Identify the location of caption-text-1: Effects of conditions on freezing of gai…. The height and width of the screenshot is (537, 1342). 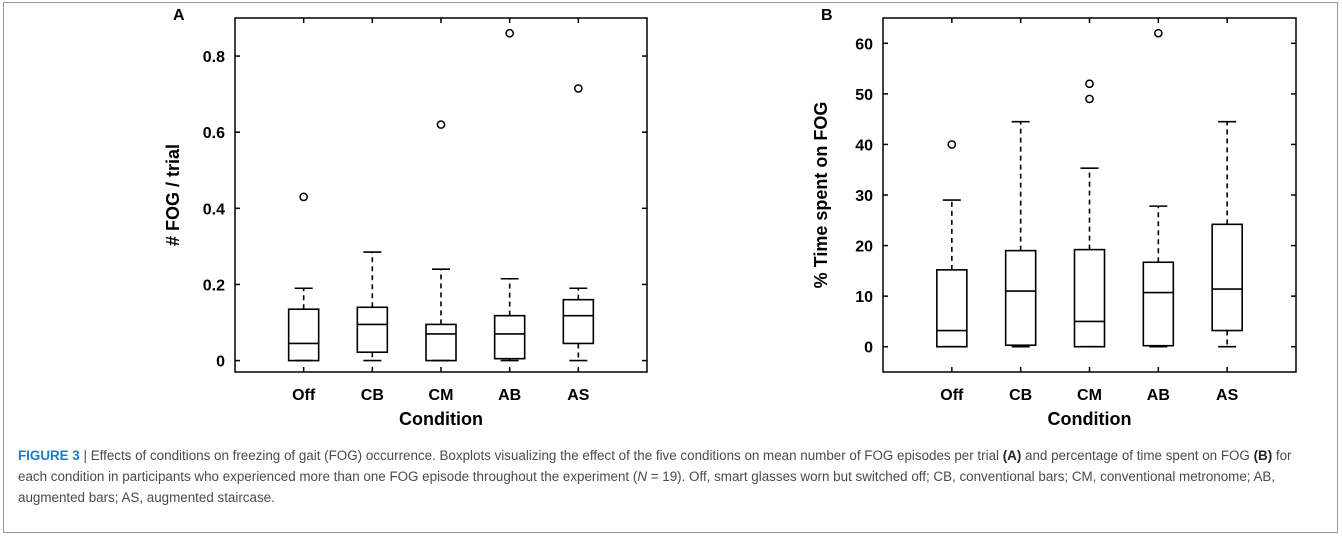
(546, 455).